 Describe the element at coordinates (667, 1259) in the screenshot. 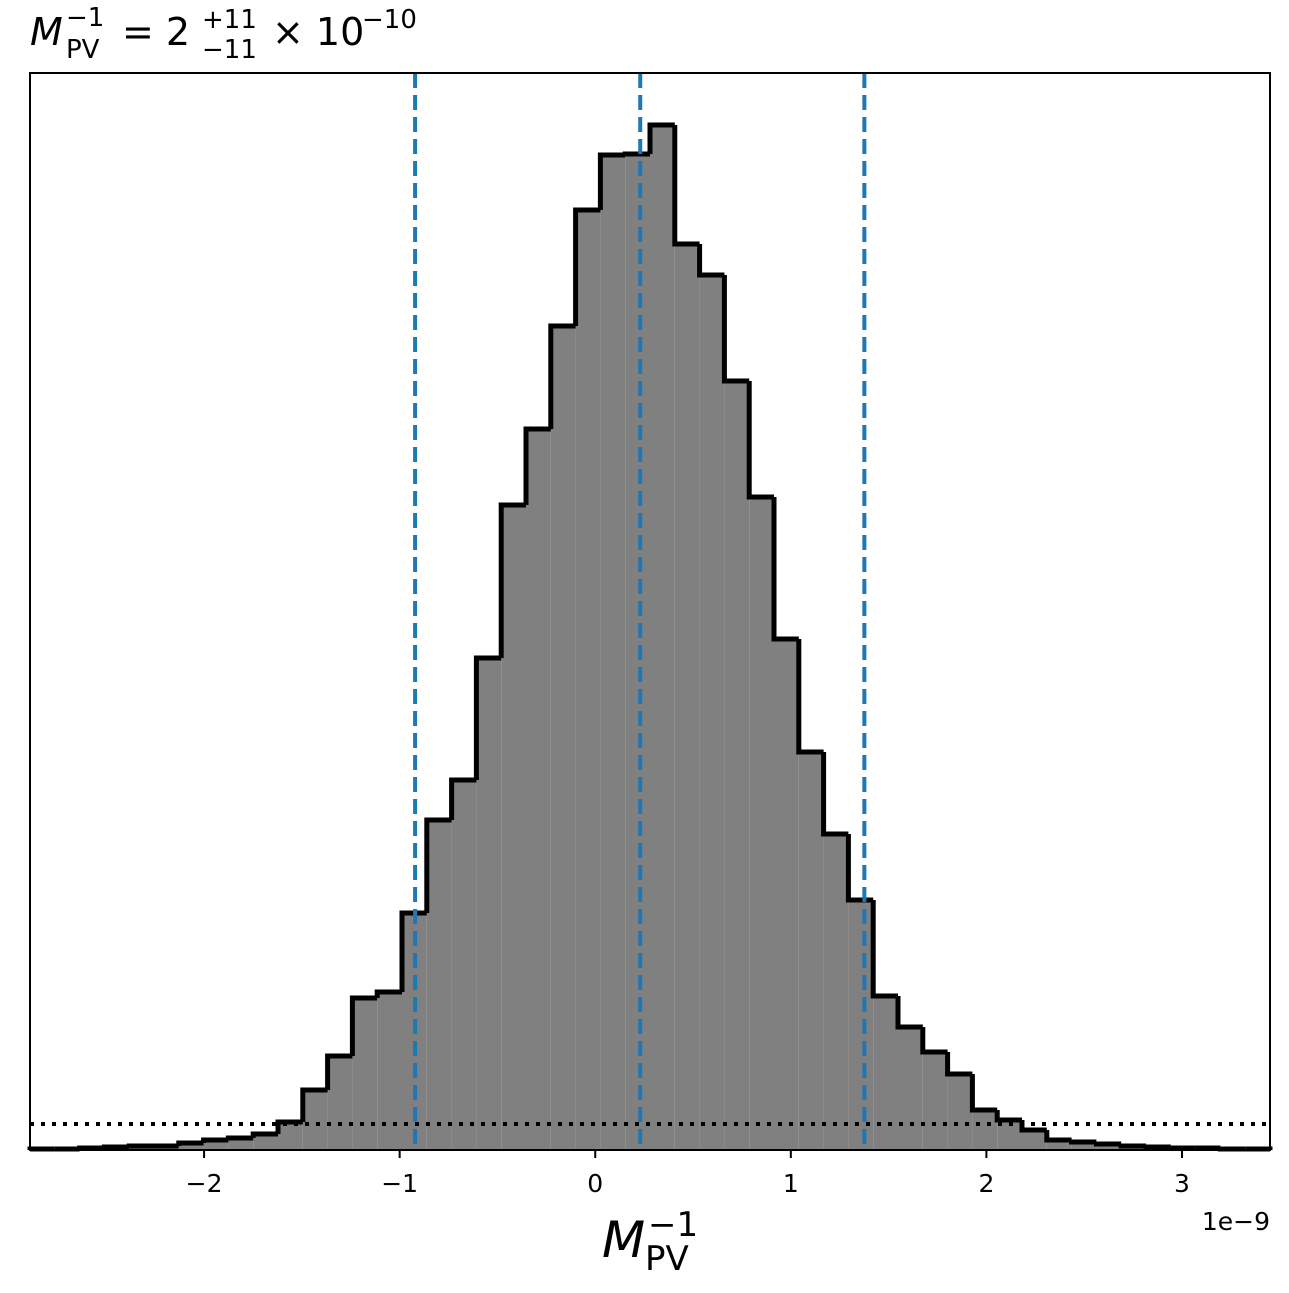

I see `x-label-sub: PV` at that location.